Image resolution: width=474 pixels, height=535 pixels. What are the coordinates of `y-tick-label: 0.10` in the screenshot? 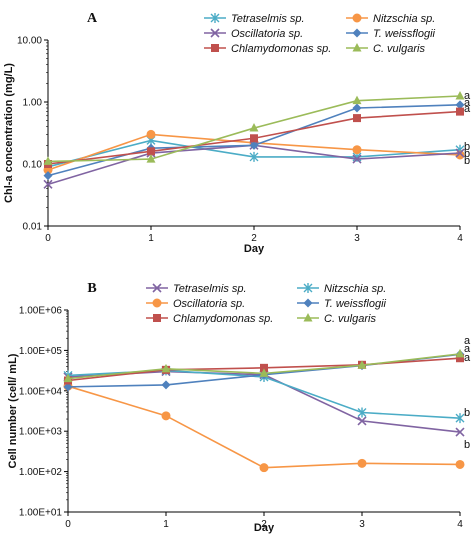 It's located at (33, 165).